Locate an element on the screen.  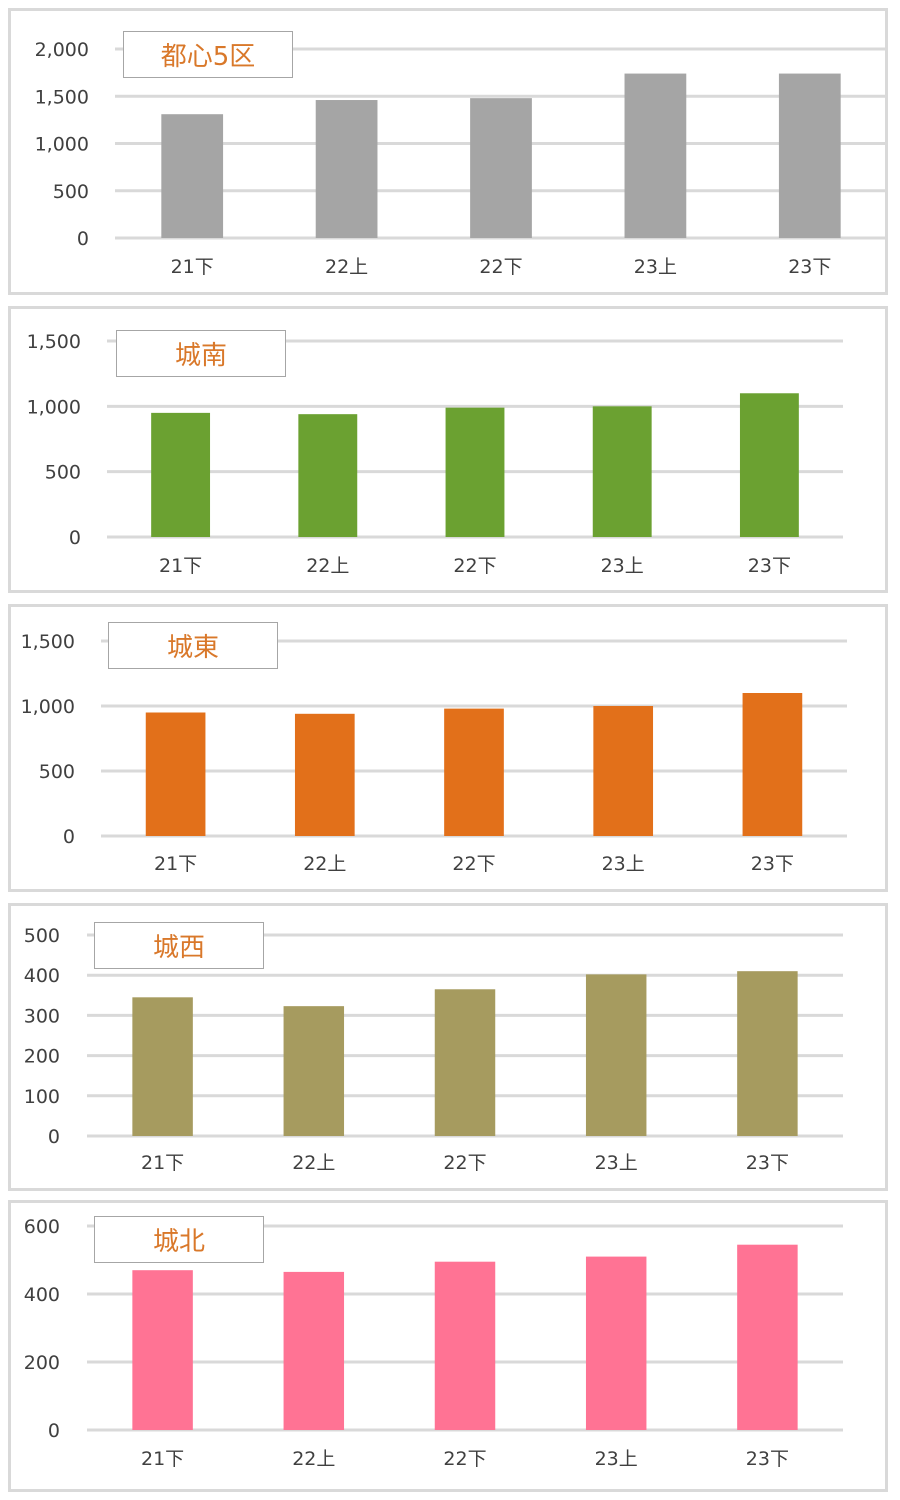
chart-title: 城西 is located at coordinates (179, 945).